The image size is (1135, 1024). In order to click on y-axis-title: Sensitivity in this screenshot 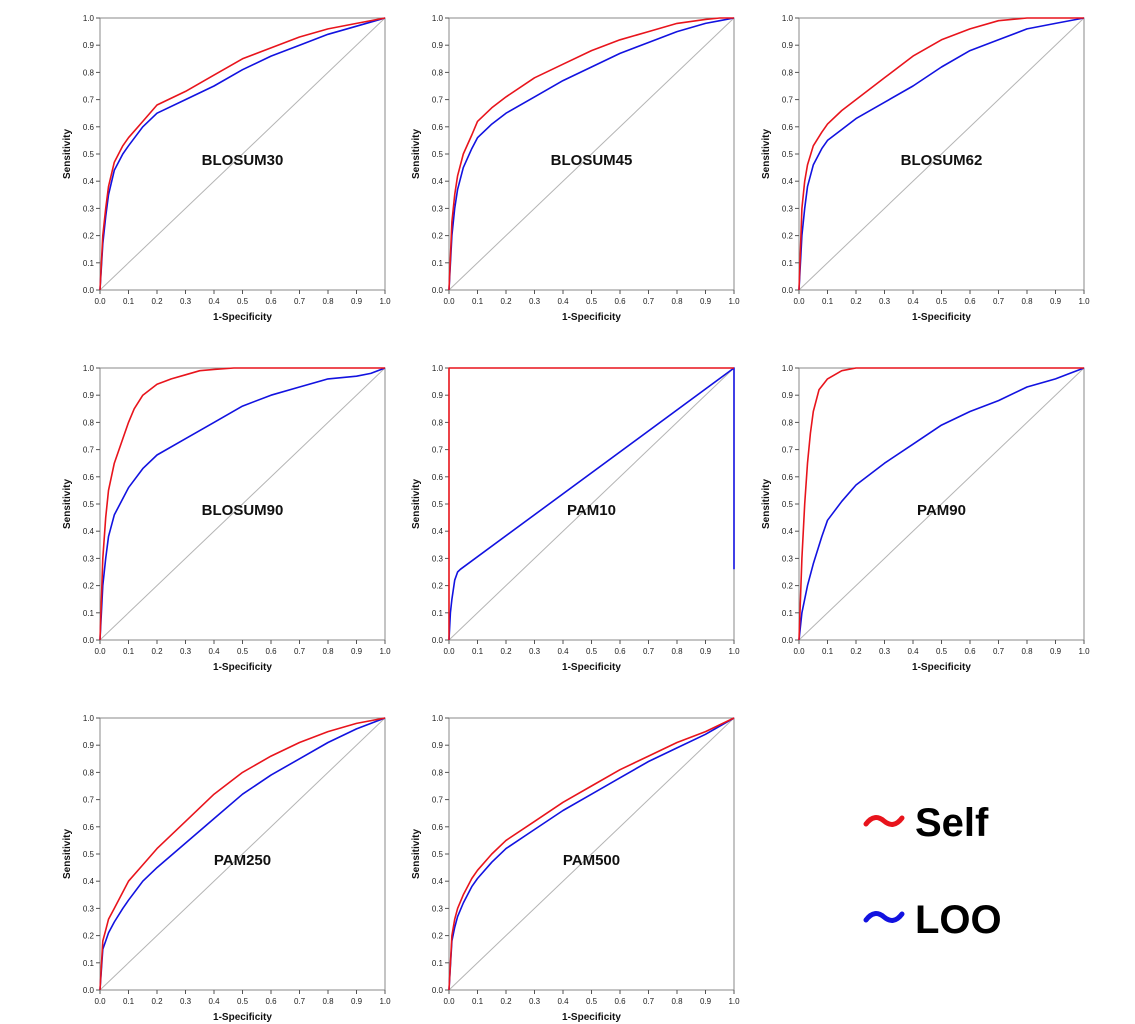, I will do `click(67, 154)`.